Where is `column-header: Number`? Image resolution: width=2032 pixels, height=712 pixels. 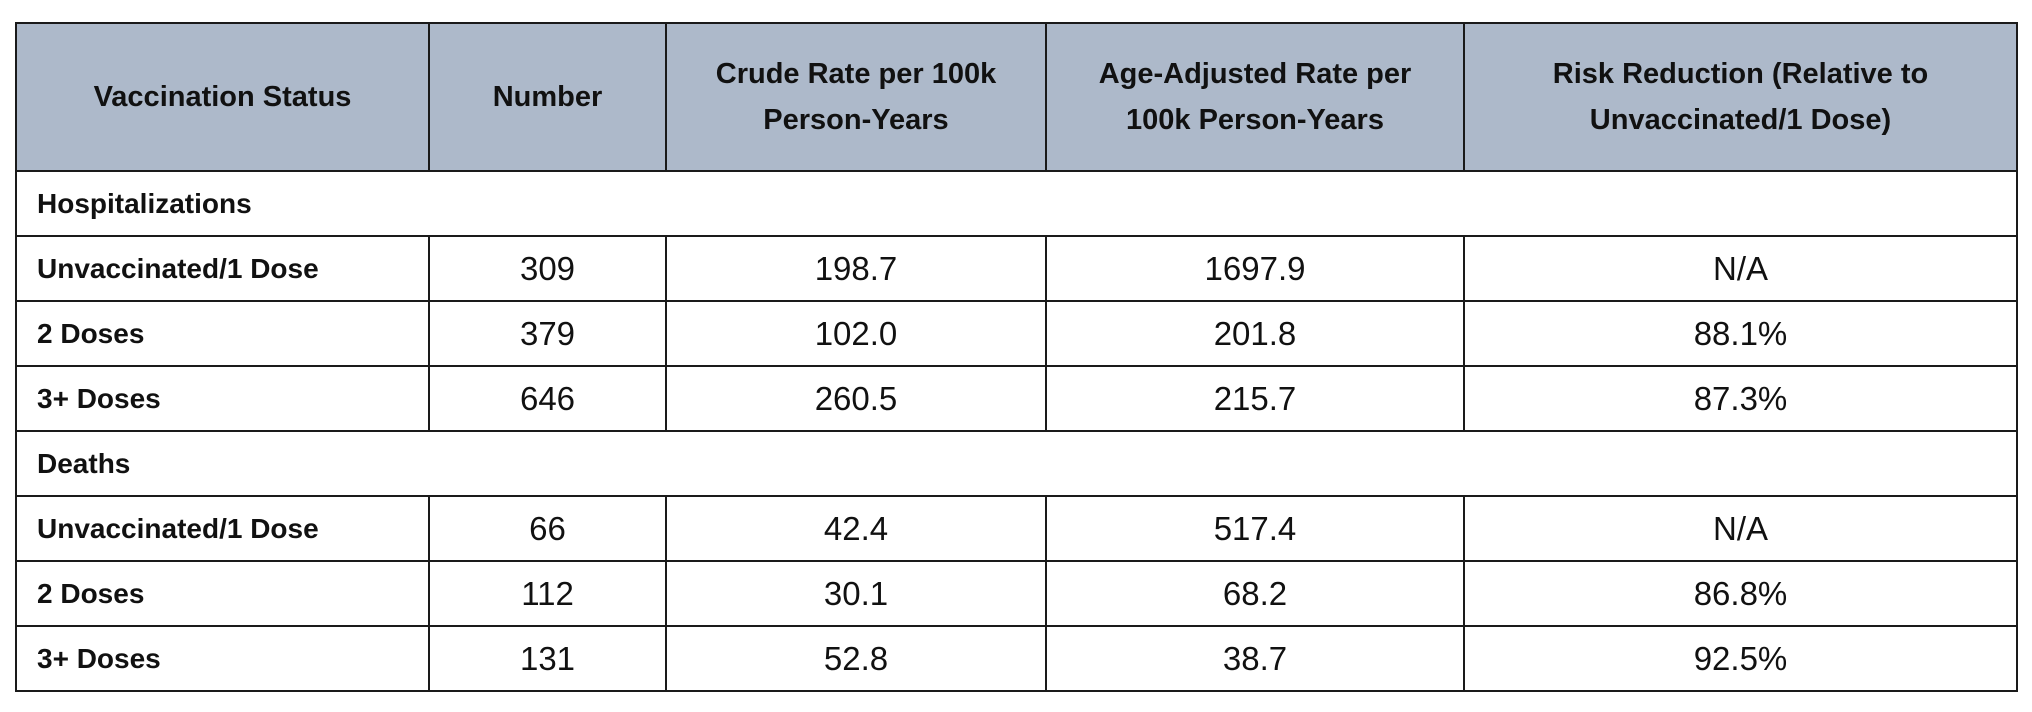
column-header: Number is located at coordinates (547, 97).